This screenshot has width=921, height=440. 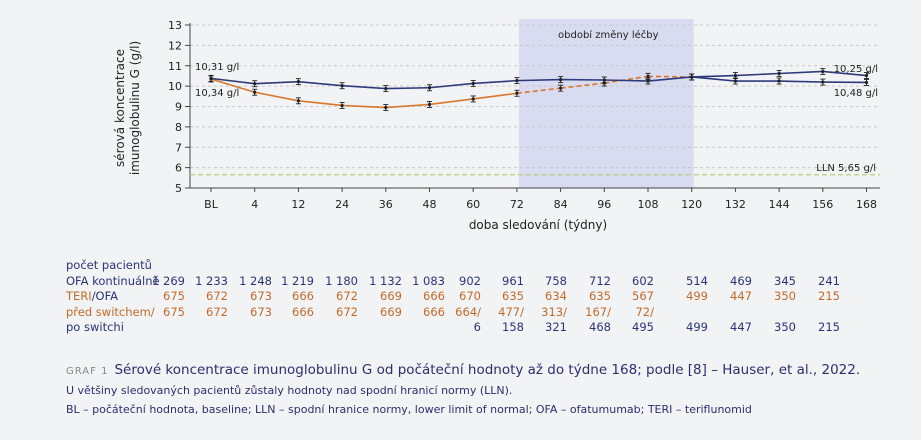 What do you see at coordinates (178, 147) in the screenshot?
I see `ytick-label-7: 7` at bounding box center [178, 147].